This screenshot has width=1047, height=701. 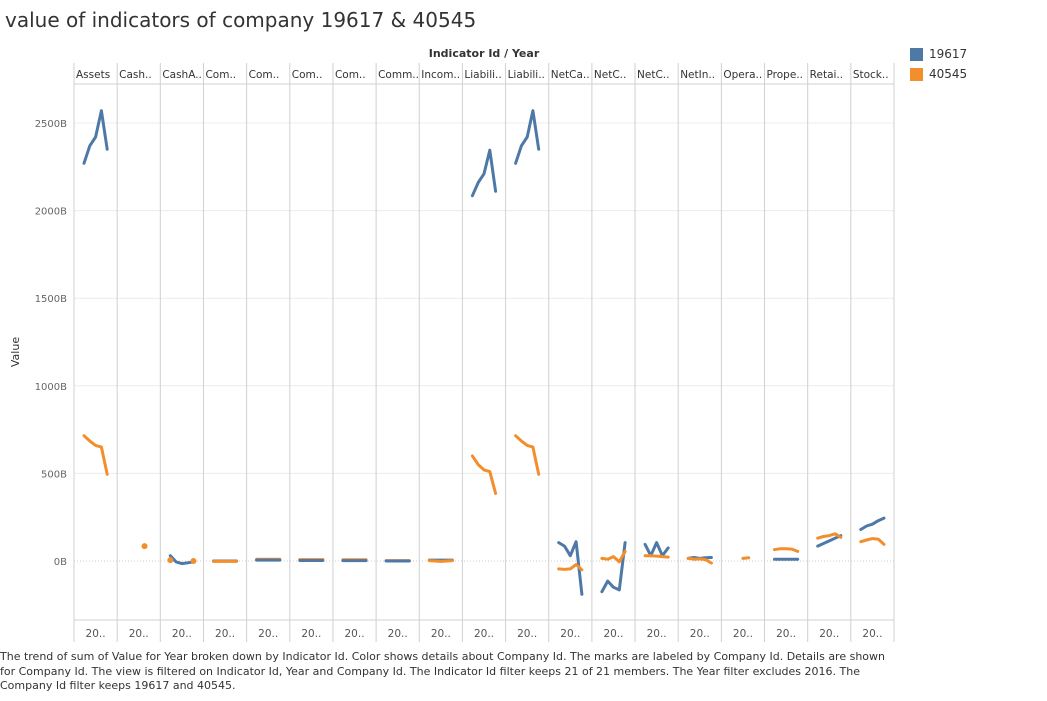 I want to click on pane-header-label: NetCa.., so click(x=570, y=75).